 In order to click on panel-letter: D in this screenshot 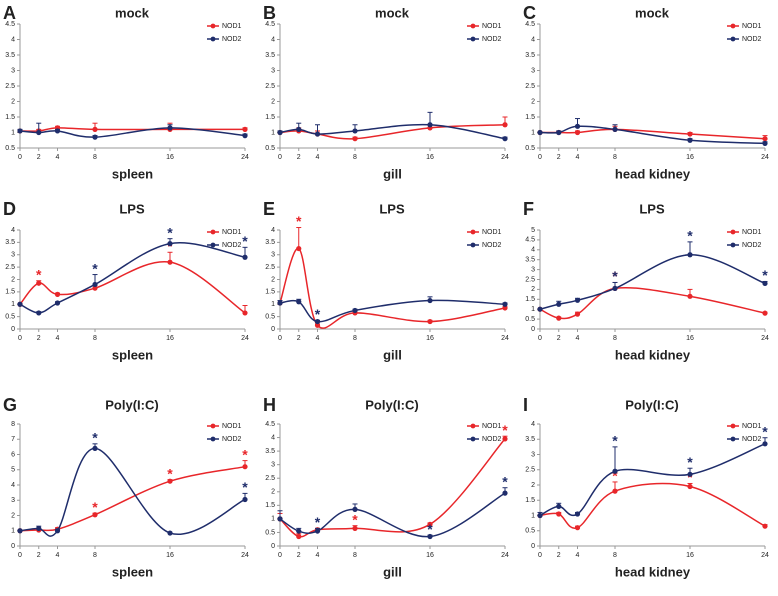, I will do `click(9, 209)`.